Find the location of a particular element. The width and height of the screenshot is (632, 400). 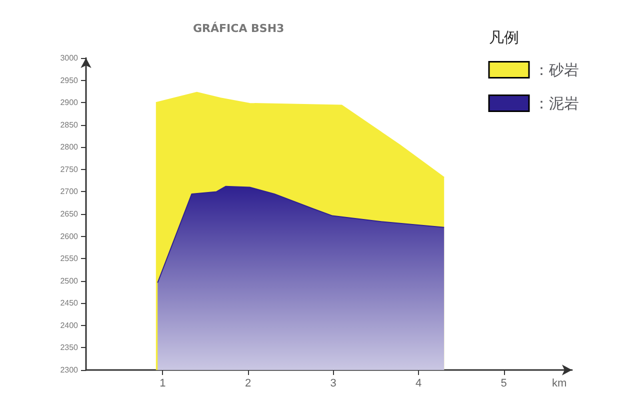

legend-label: ：砂岩 is located at coordinates (556, 69).